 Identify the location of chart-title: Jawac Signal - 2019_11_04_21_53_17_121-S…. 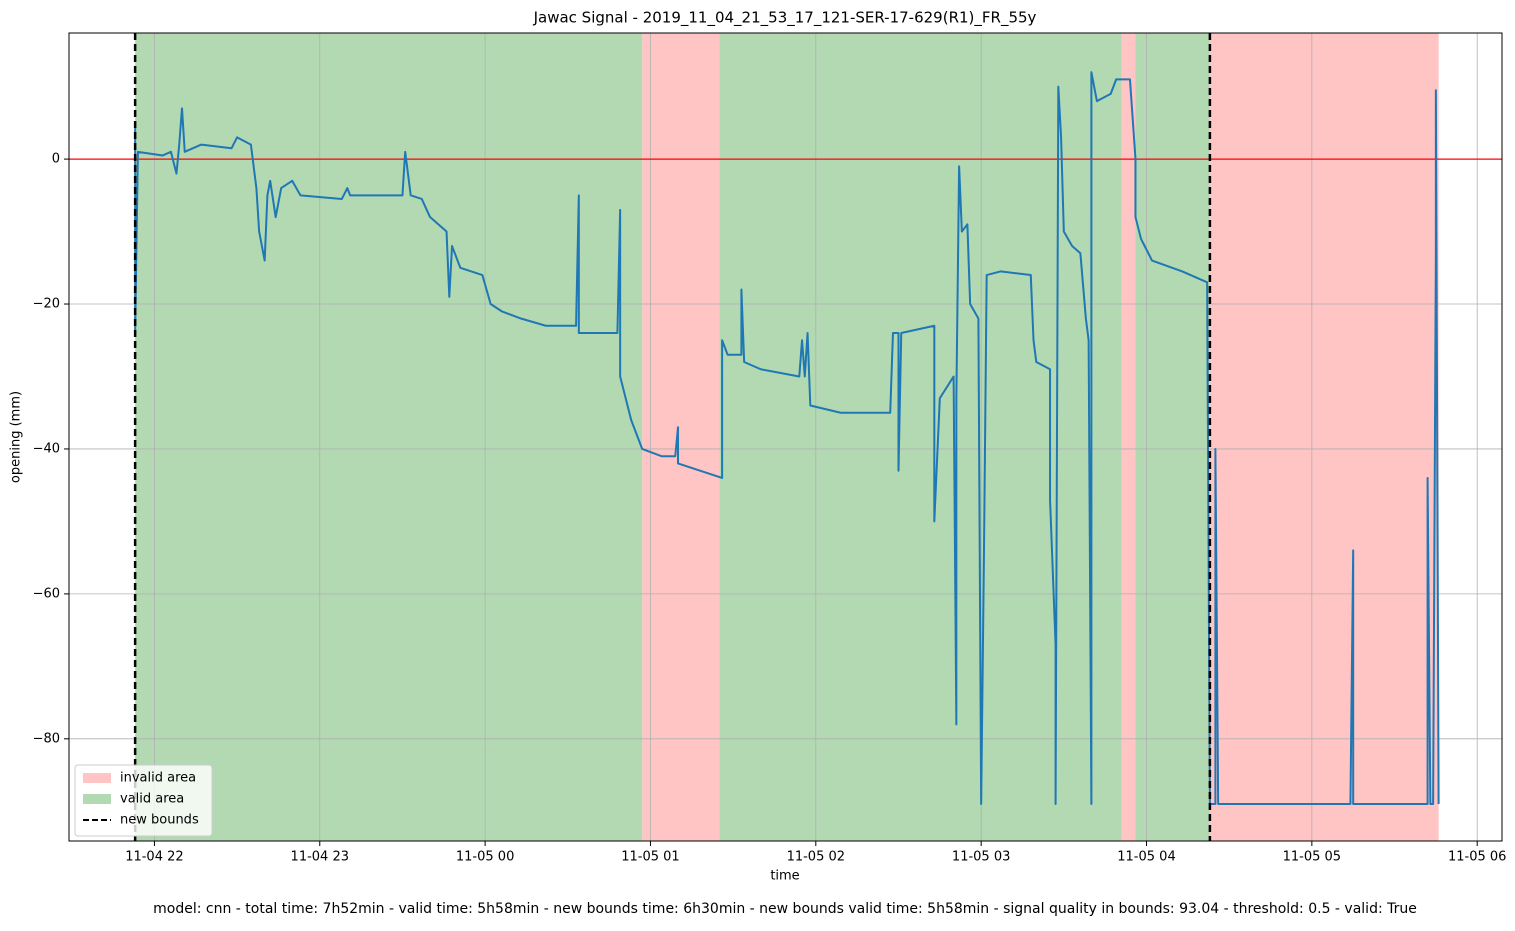
(785, 18).